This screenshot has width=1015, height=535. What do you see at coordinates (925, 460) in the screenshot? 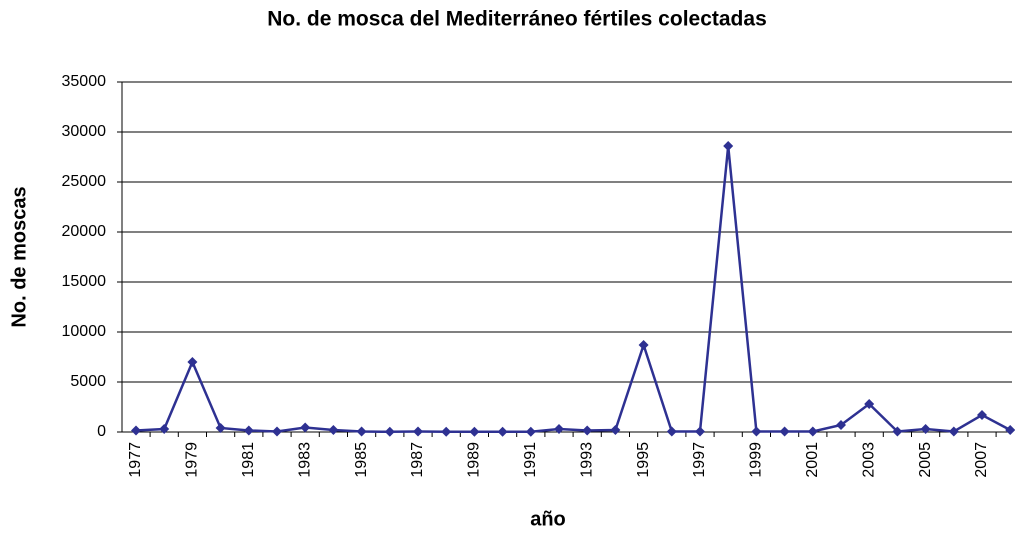
I see `x-tick-label: 2005` at bounding box center [925, 460].